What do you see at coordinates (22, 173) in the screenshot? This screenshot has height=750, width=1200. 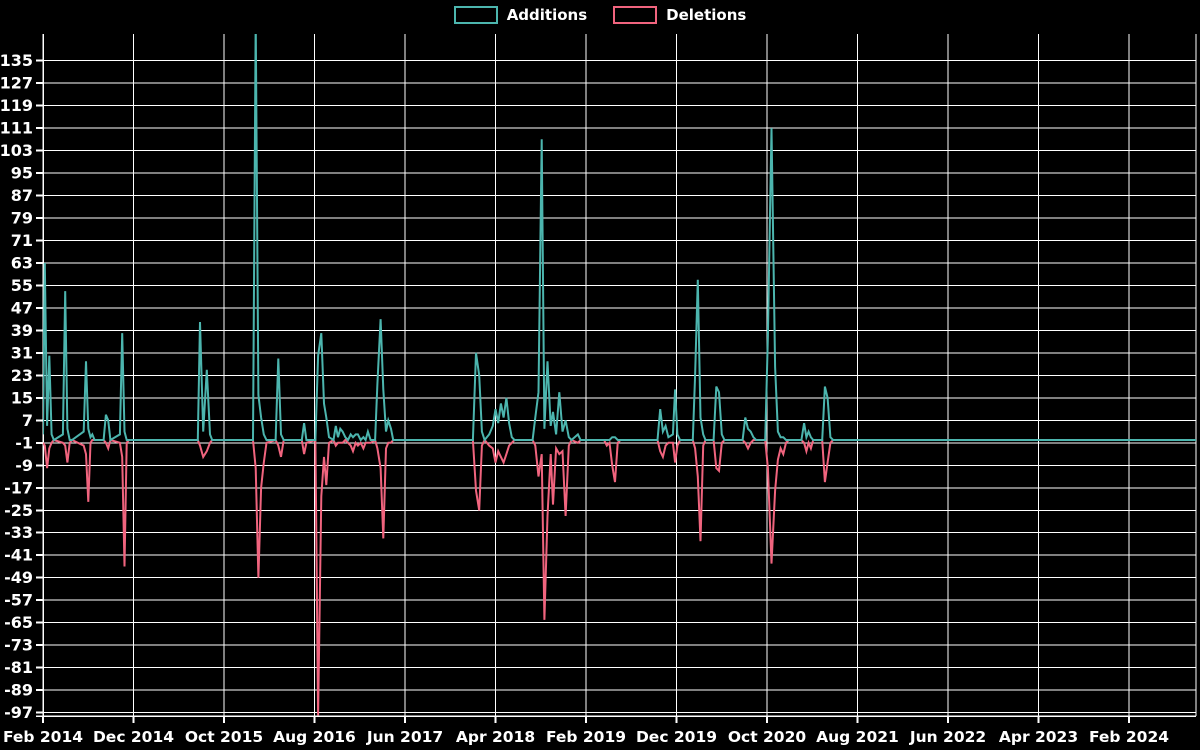 I see `y-tick-label: 95` at bounding box center [22, 173].